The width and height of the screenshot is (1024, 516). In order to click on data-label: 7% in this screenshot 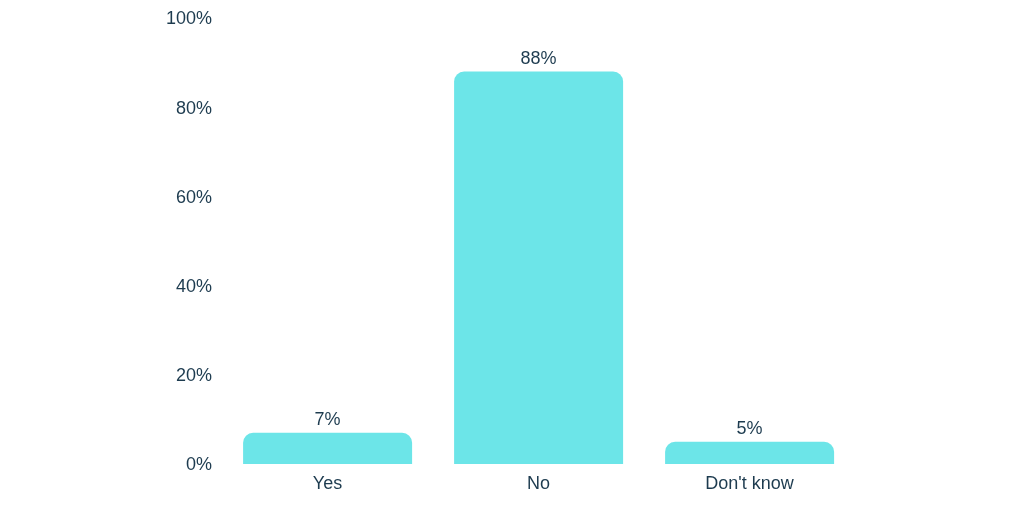, I will do `click(327, 418)`.